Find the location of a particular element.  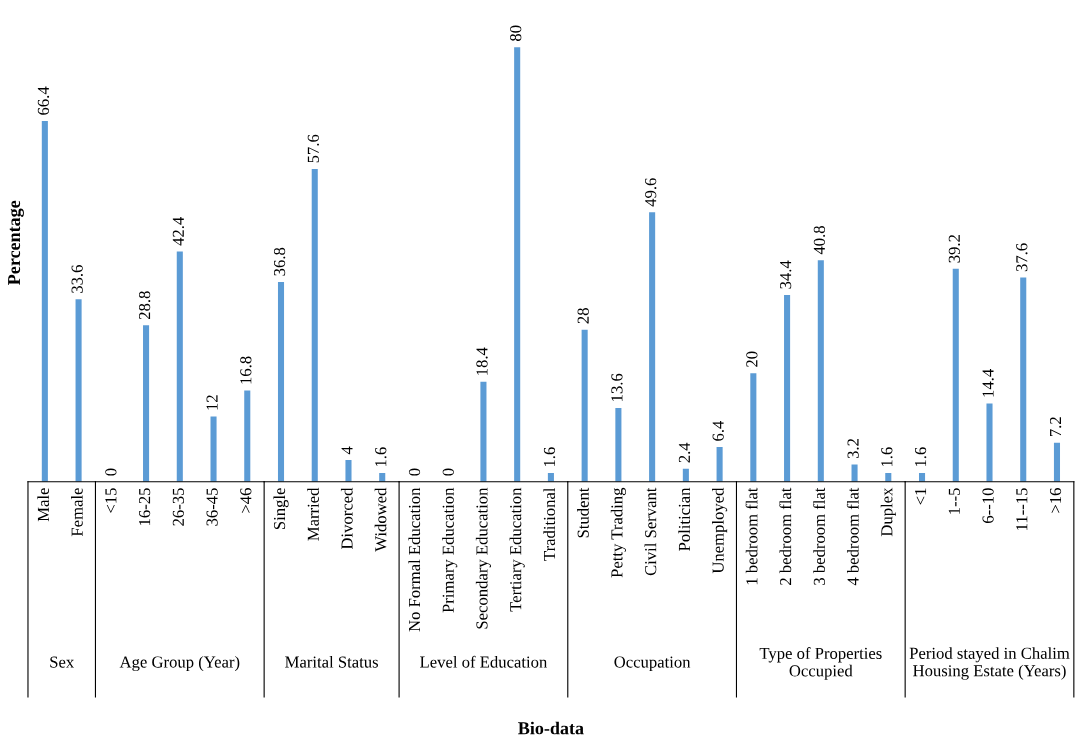

data-label: 7.2 is located at coordinates (1055, 427).